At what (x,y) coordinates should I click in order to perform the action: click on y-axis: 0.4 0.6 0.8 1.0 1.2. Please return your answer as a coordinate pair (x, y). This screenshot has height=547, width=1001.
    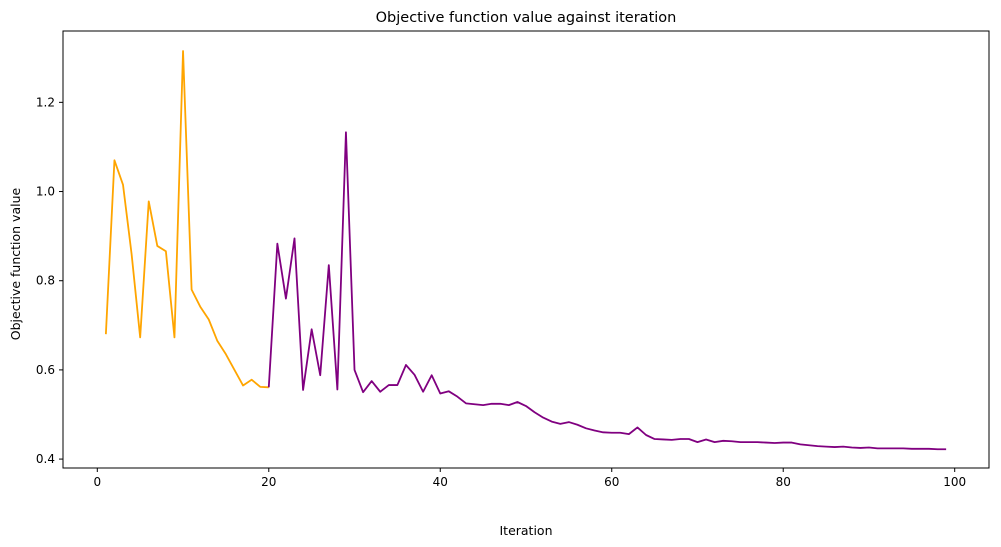
    Looking at the image, I should click on (49, 280).